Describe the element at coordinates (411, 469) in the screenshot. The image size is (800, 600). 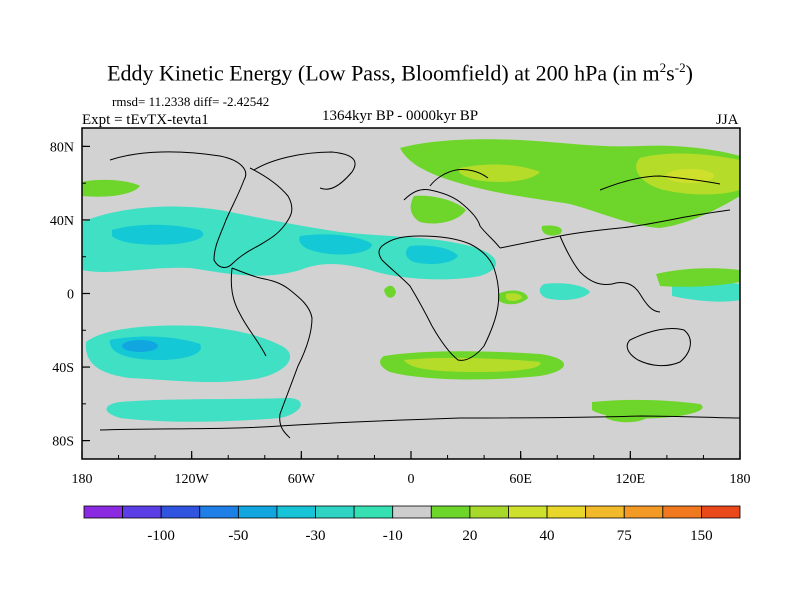
I see `longitude-ticks: 180 120W 60W 0 60E 120E 180` at that location.